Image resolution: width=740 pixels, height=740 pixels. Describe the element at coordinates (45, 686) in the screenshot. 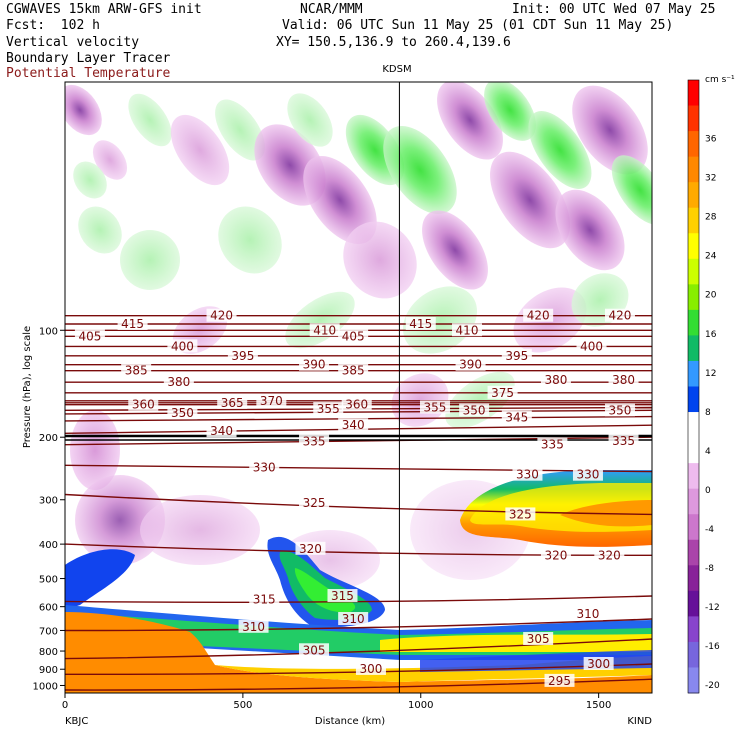

I see `y-tick-label: 1000` at that location.